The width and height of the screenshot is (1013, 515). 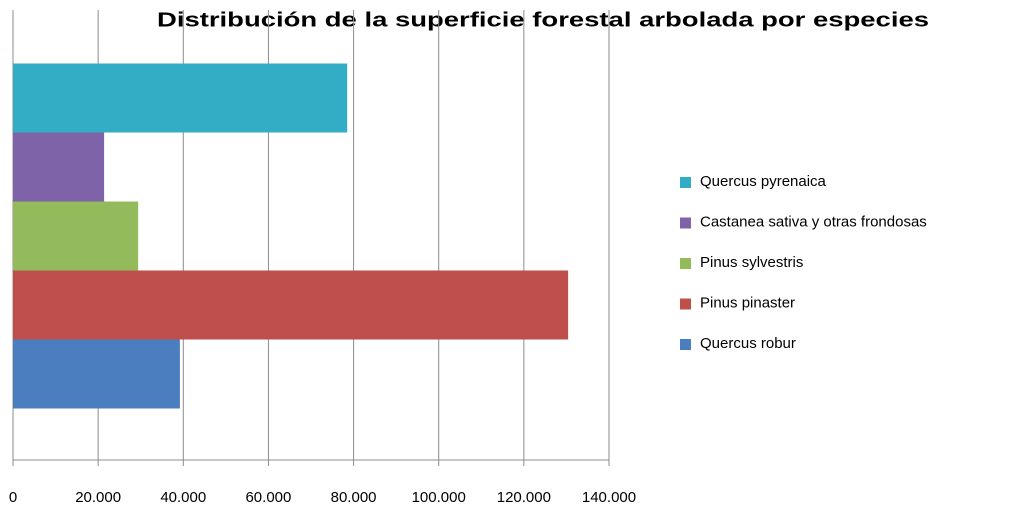 I want to click on x-tick-label: 80.000, so click(x=354, y=497).